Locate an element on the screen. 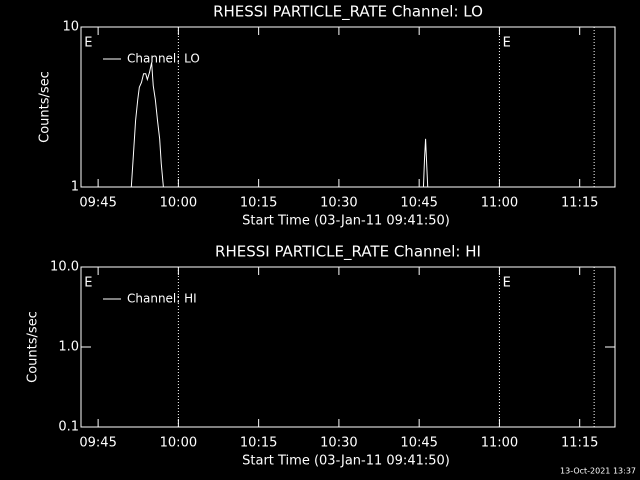 The height and width of the screenshot is (480, 640). chart-title: RHESSI PARTICLE_RATE Channel: HI is located at coordinates (348, 252).